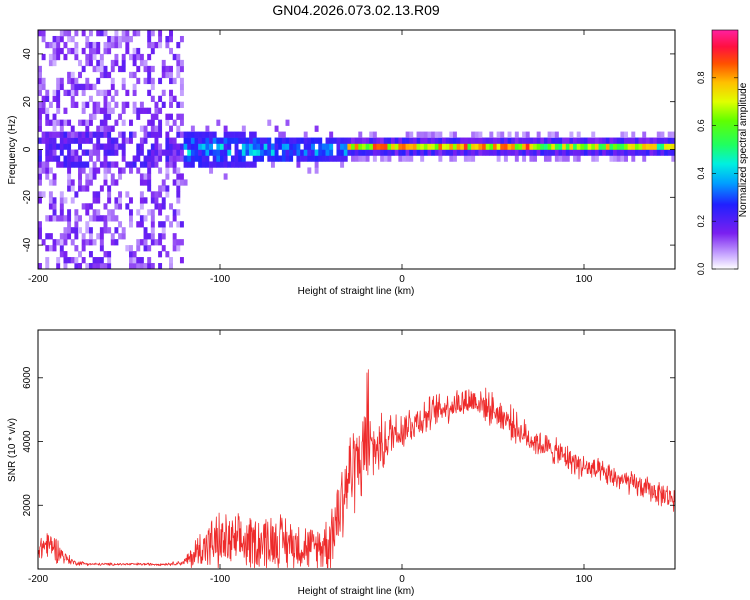  What do you see at coordinates (220, 279) in the screenshot?
I see `spectrogram-x-tick-label: -100` at bounding box center [220, 279].